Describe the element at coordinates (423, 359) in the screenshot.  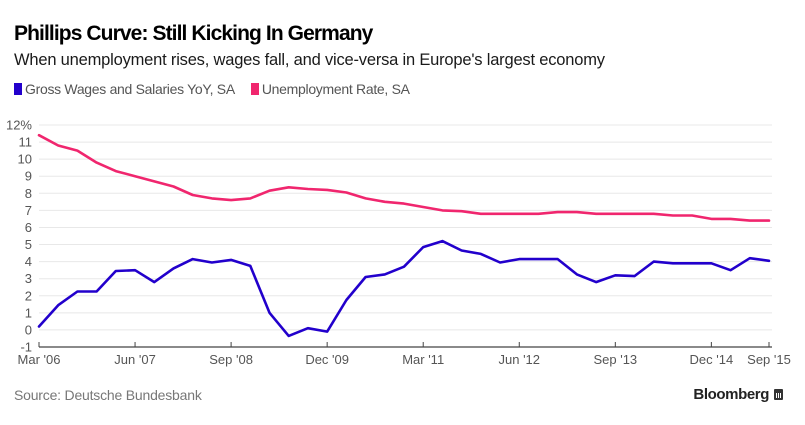
I see `x-tick-label: Mar '11` at that location.